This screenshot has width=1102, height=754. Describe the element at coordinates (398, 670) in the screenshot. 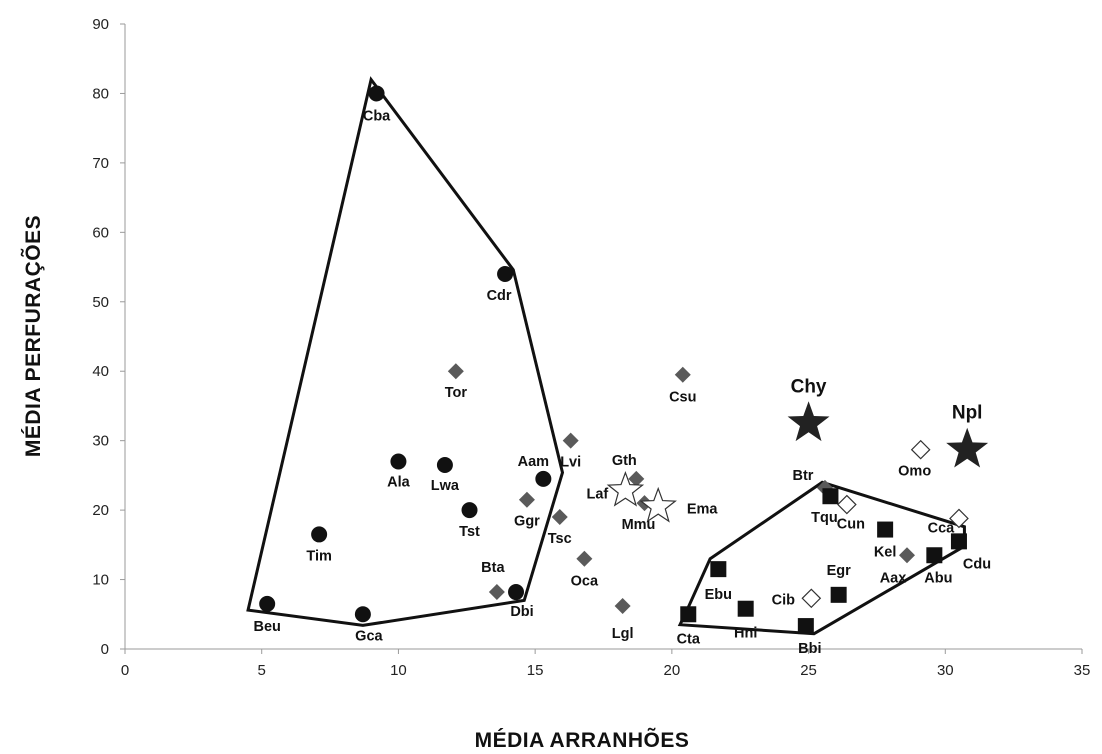

I see `x-tick-label: 10` at that location.